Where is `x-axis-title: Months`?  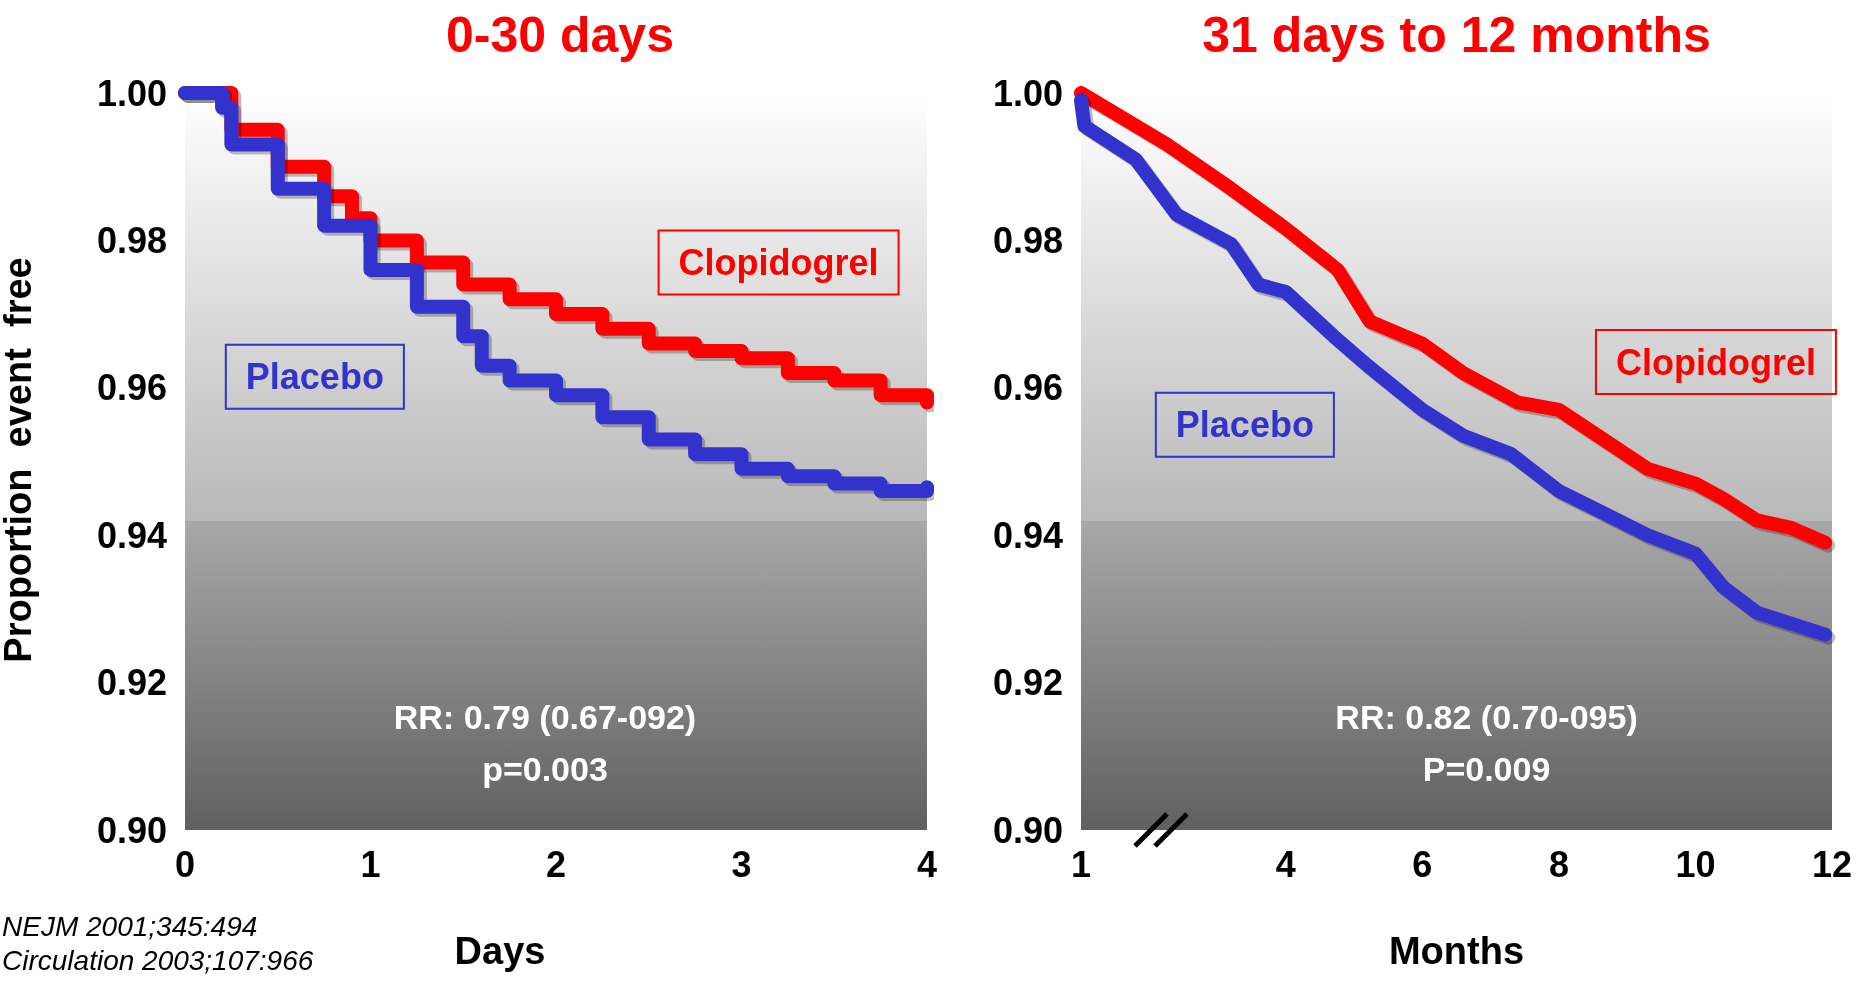 x-axis-title: Months is located at coordinates (1456, 951).